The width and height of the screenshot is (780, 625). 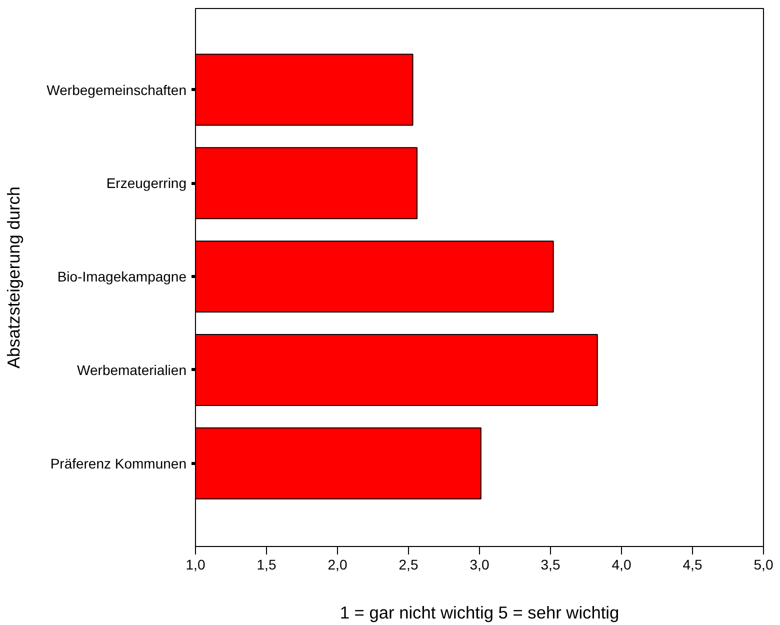 I want to click on x-tick-label: 1,0, so click(x=196, y=564).